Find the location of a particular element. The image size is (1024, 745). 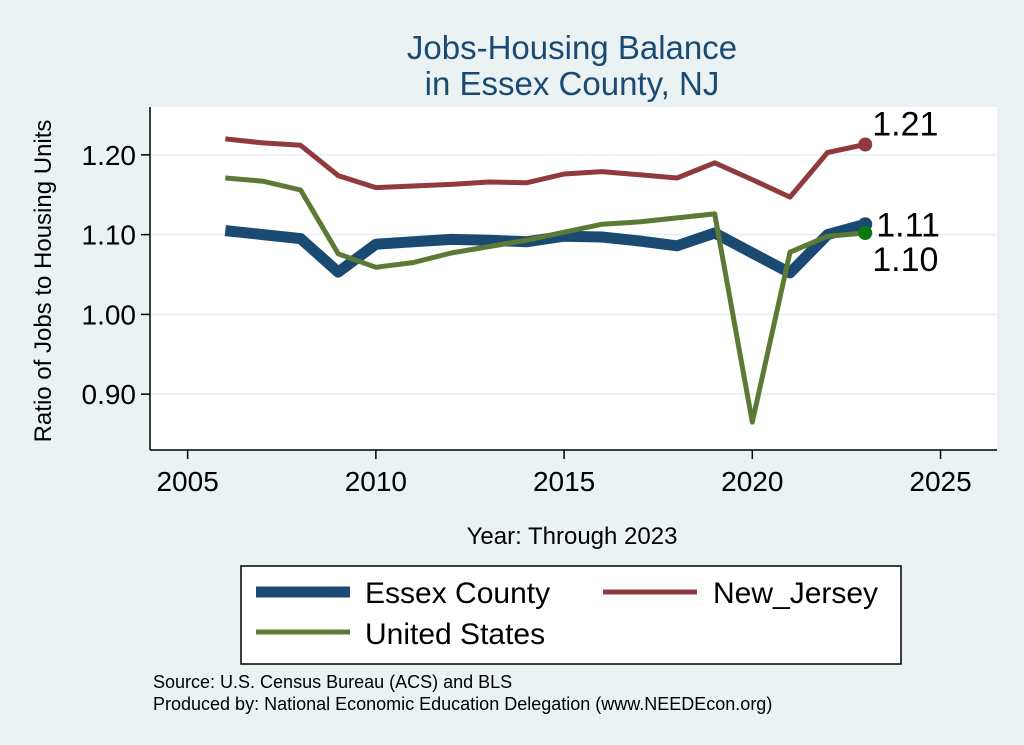

x-tick-label: 2015 is located at coordinates (564, 481).